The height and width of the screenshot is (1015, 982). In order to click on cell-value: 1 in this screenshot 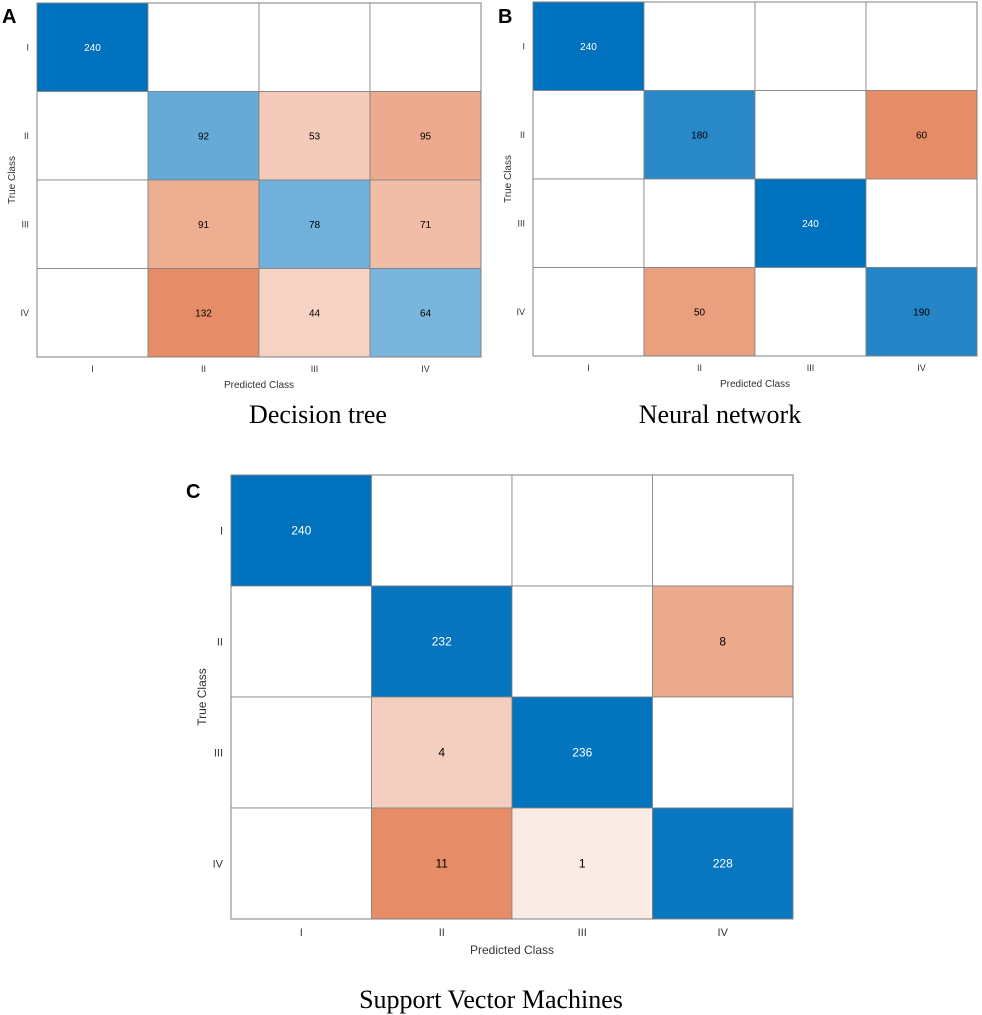, I will do `click(582, 864)`.